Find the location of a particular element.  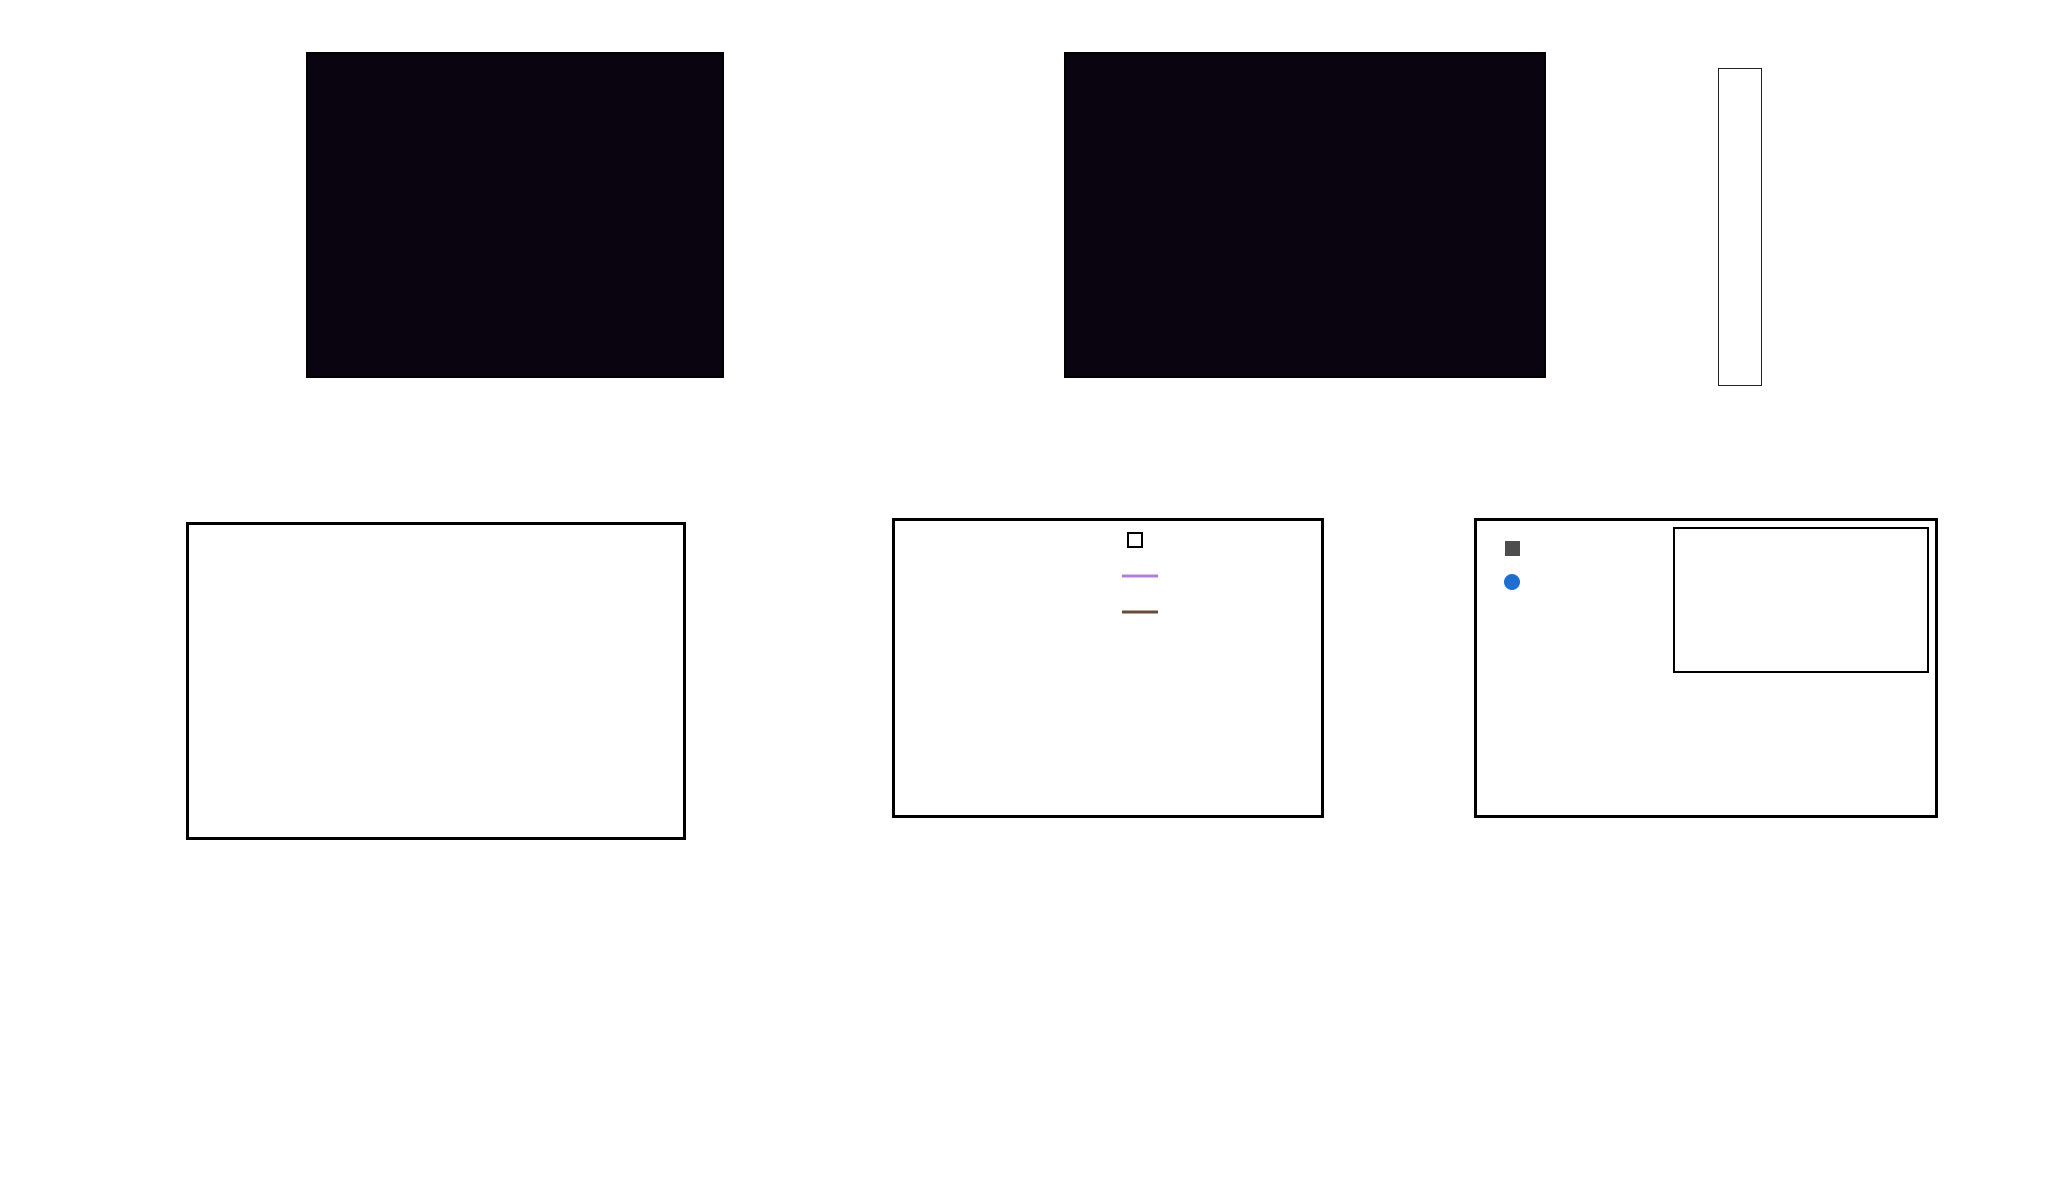

legend-marker-filled-circle is located at coordinates (1512, 582).